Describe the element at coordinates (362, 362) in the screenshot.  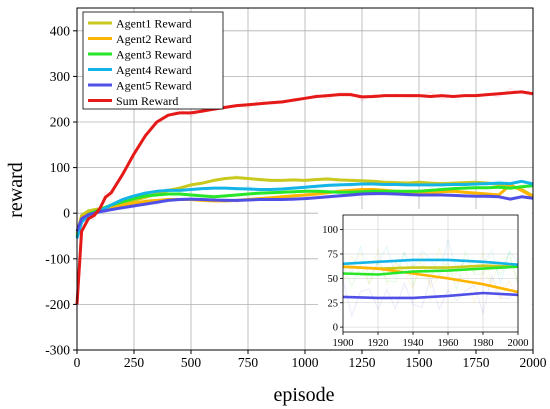
I see `x-tick-label: 1250` at that location.